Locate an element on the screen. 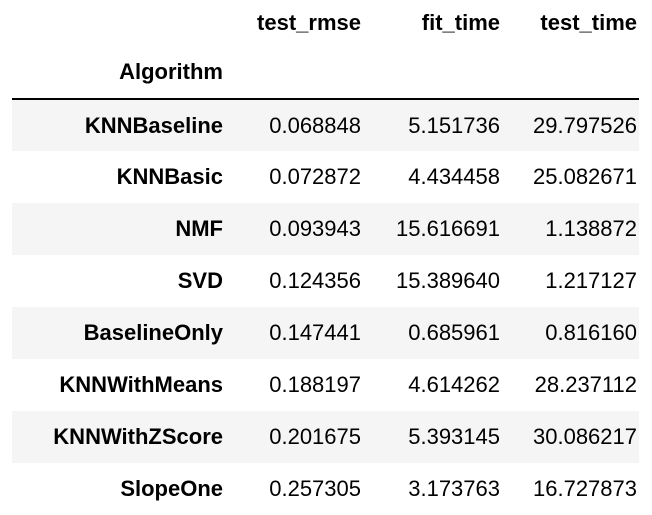  table-row: SVD 0.124356 15.389640 1.217127 is located at coordinates (325, 281).